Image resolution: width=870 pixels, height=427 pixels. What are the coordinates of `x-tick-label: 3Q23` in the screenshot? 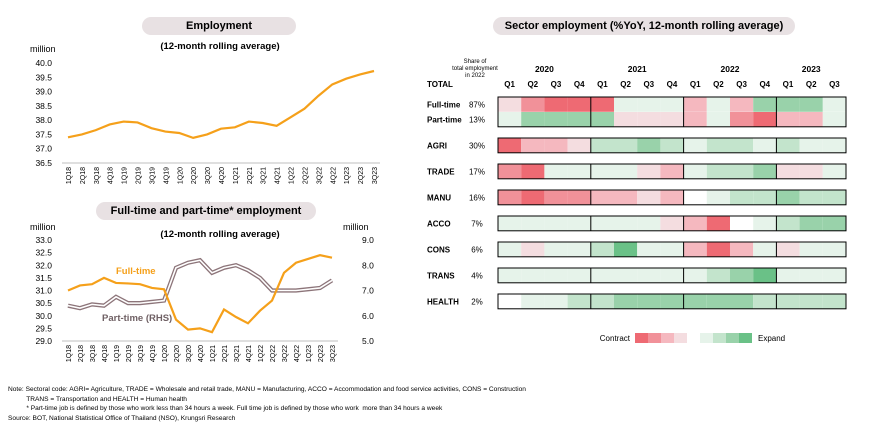 It's located at (333, 353).